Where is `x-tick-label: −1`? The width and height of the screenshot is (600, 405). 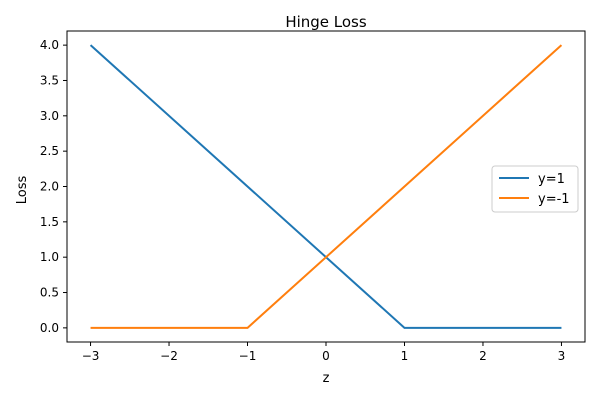
x-tick-label: −1 is located at coordinates (248, 356).